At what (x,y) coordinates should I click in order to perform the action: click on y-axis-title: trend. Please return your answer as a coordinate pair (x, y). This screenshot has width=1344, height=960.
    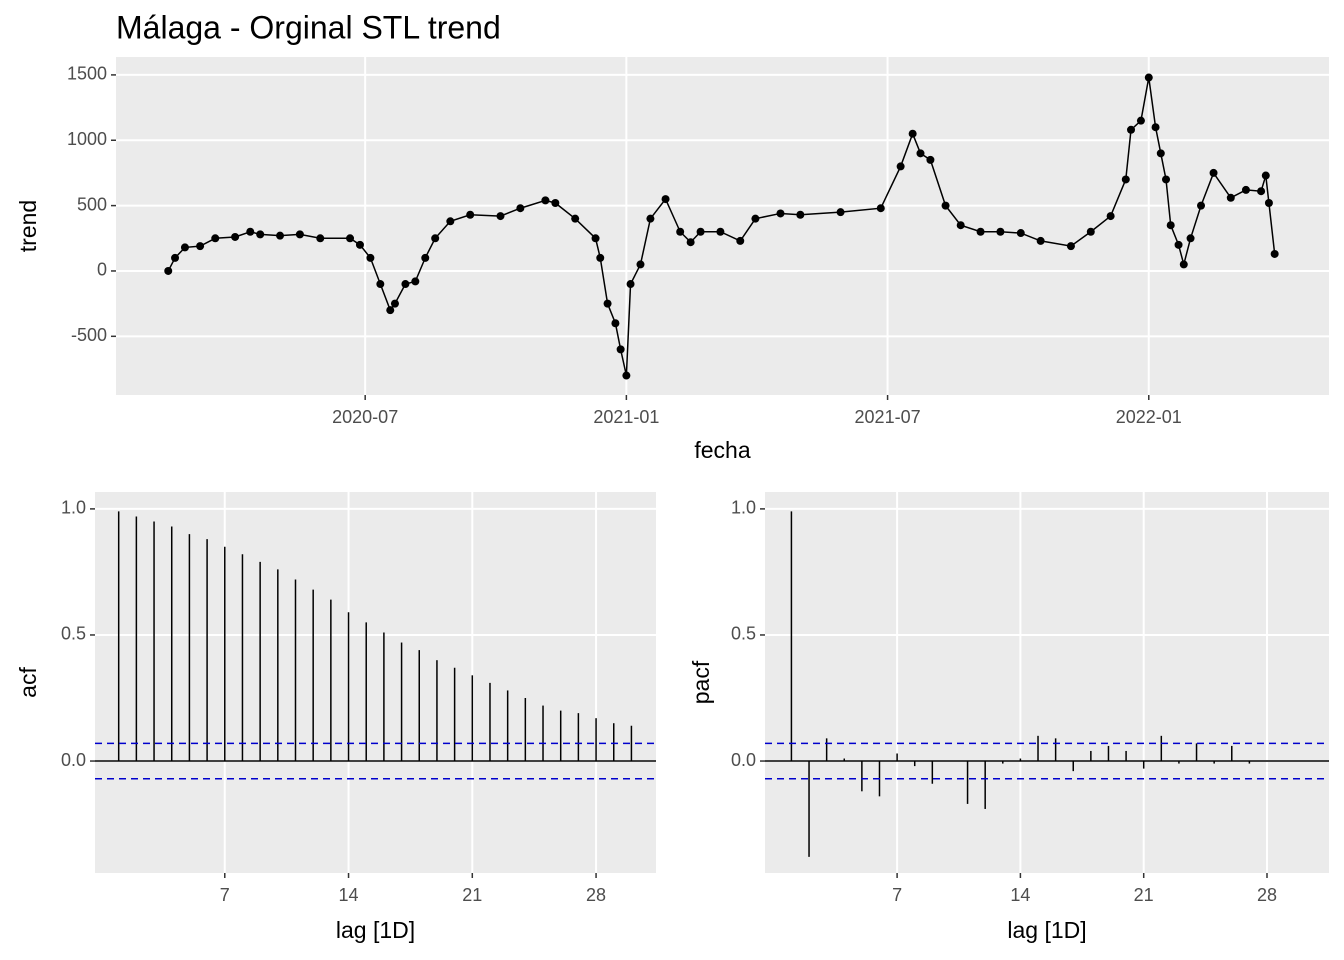
    Looking at the image, I should click on (28, 226).